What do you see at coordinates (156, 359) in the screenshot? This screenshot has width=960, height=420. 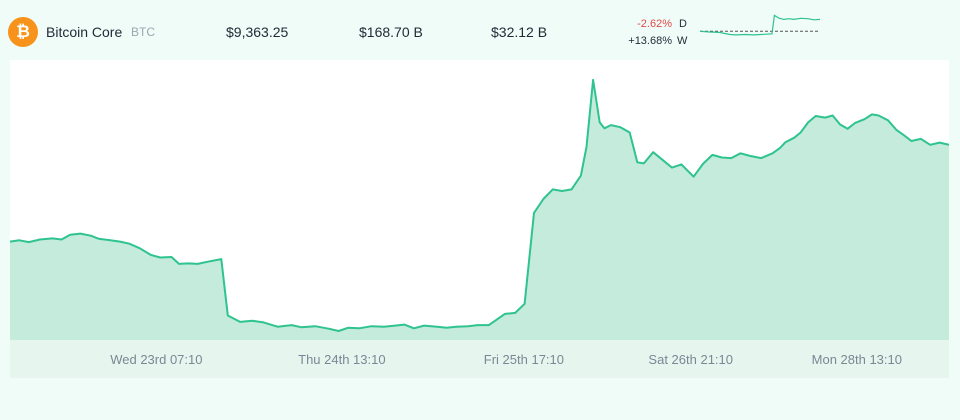 I see `x-tick-label: Wed 23rd 07:10` at bounding box center [156, 359].